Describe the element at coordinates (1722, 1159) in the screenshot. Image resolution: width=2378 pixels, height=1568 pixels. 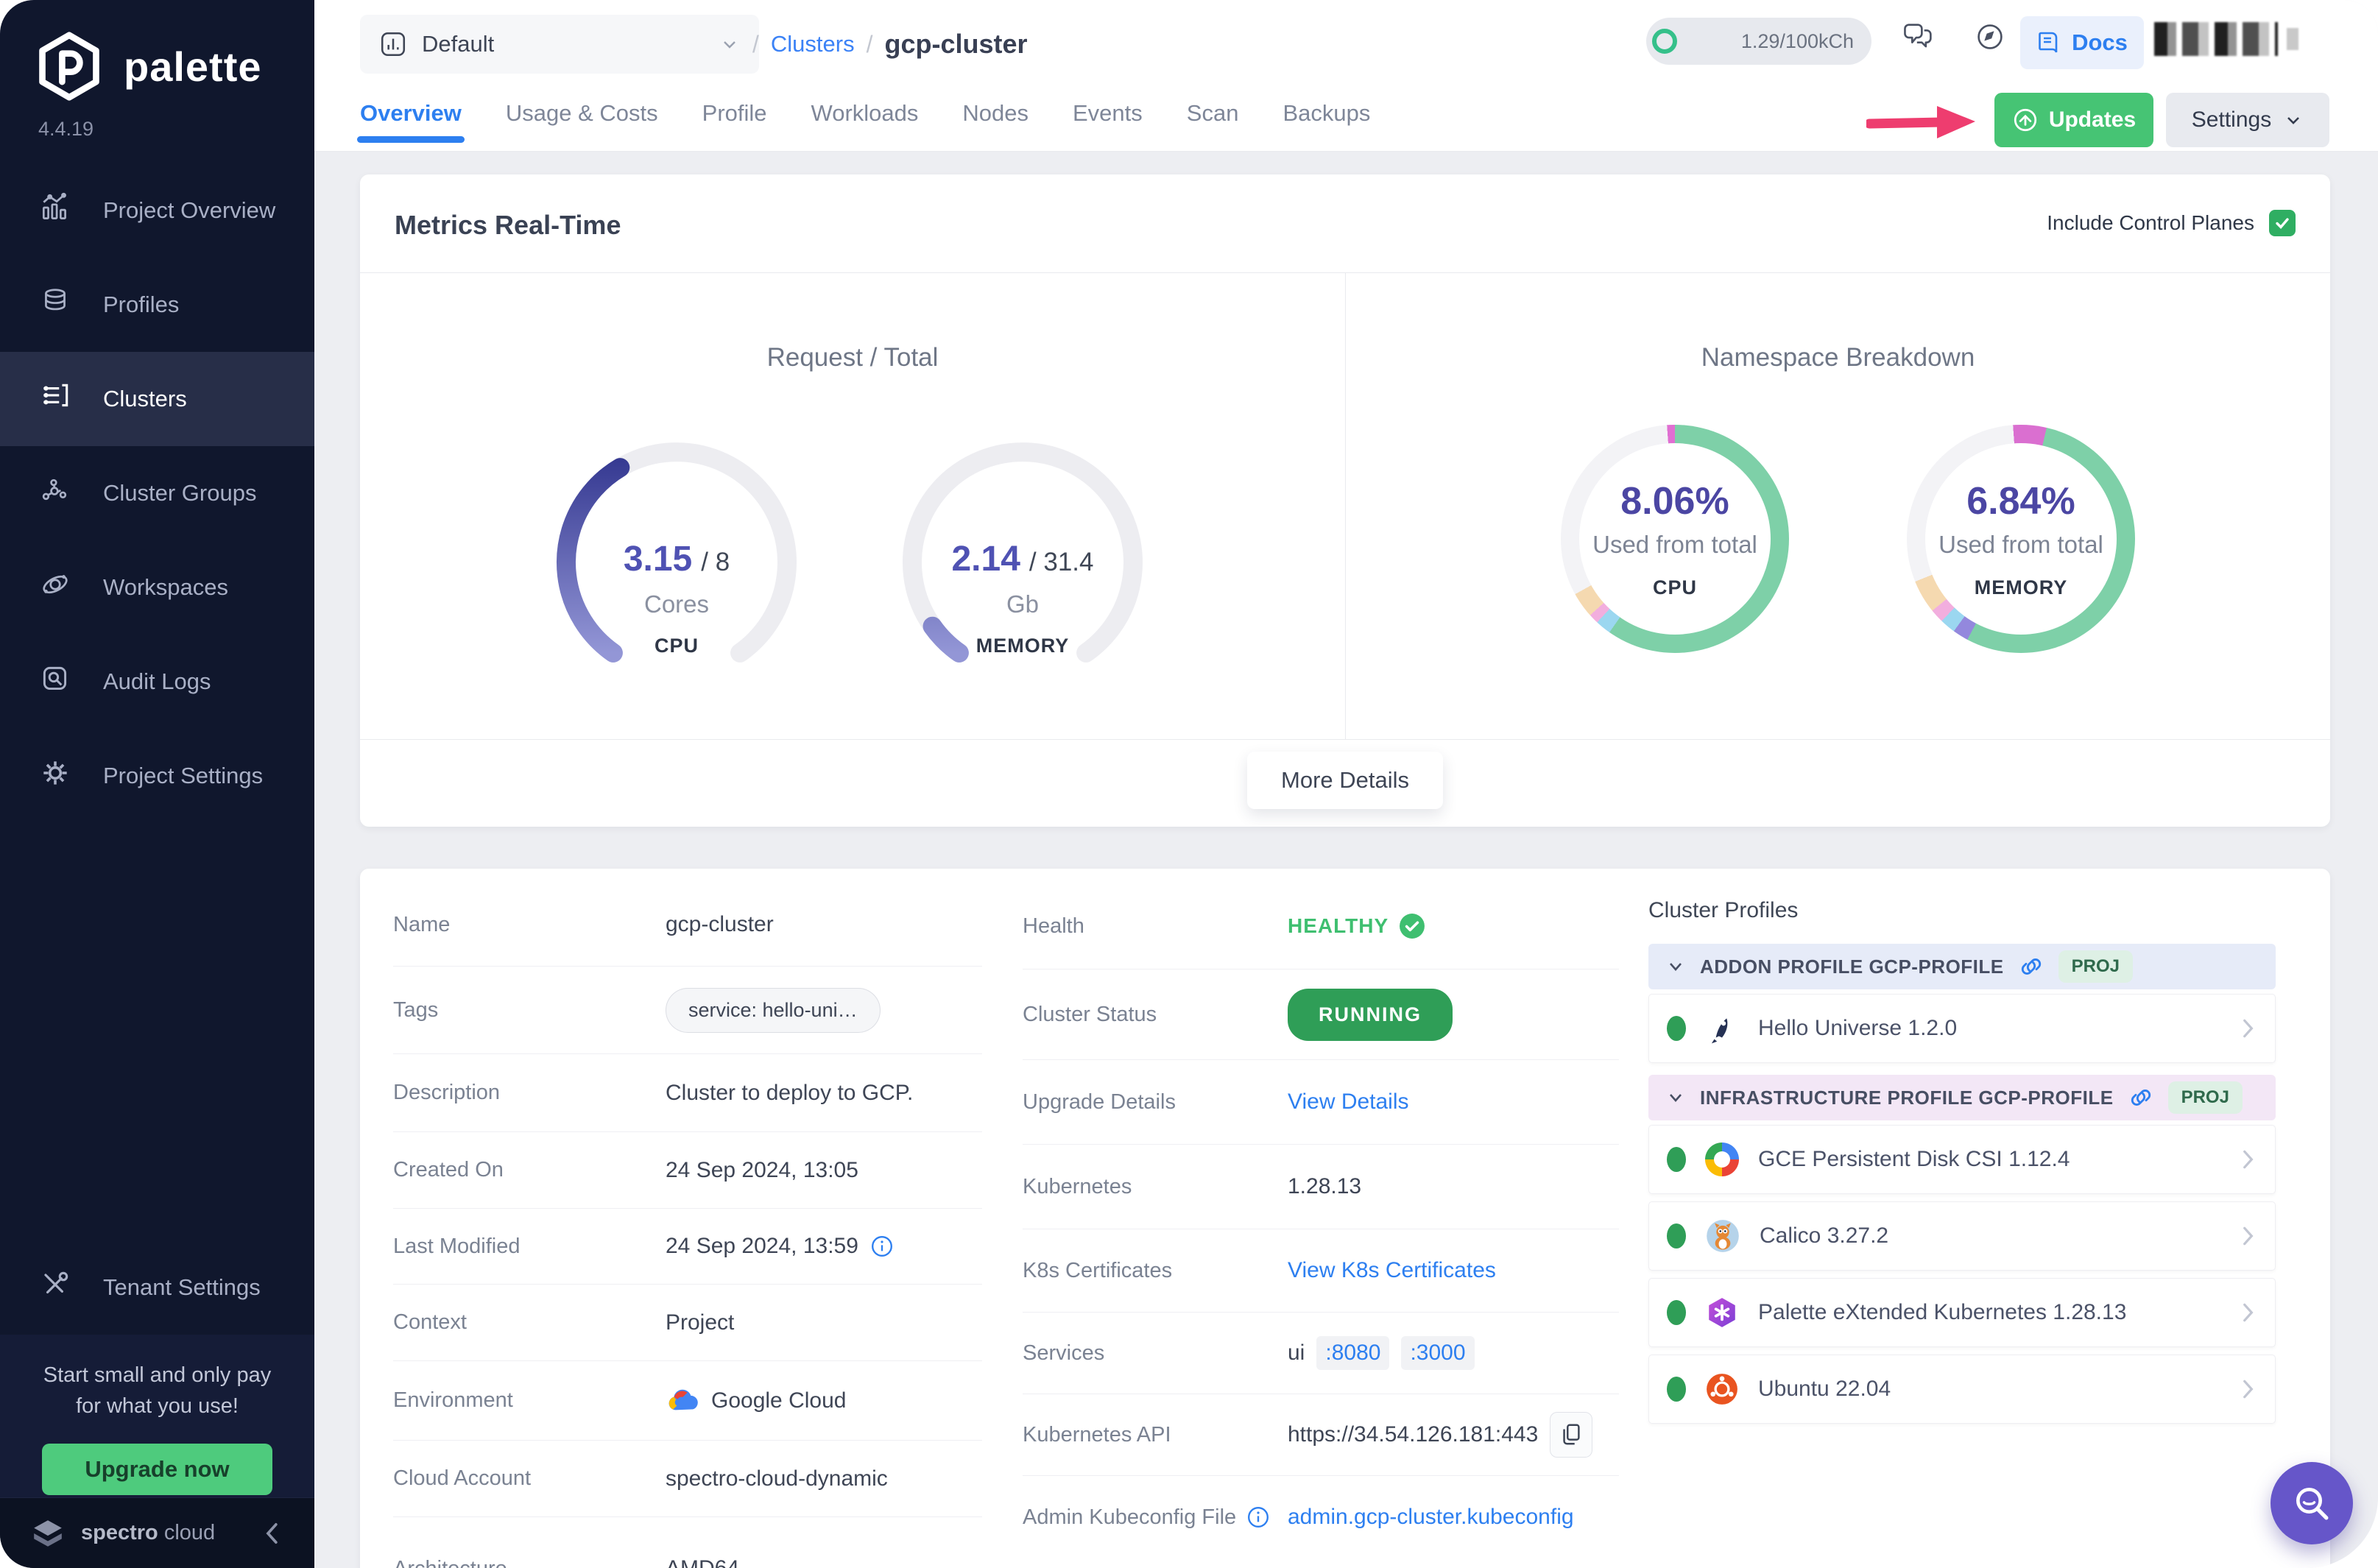
I see `gce-disk-logo` at that location.